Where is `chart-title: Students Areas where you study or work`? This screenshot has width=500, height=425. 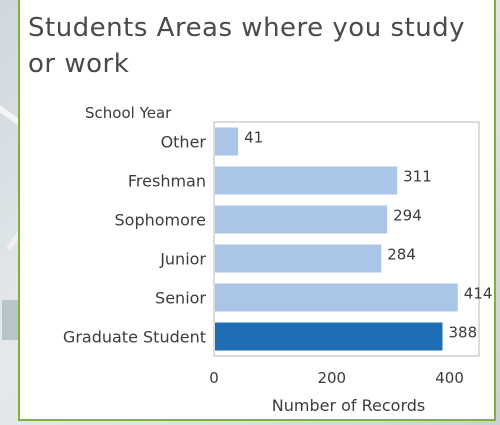 chart-title: Students Areas where you study or work is located at coordinates (247, 46).